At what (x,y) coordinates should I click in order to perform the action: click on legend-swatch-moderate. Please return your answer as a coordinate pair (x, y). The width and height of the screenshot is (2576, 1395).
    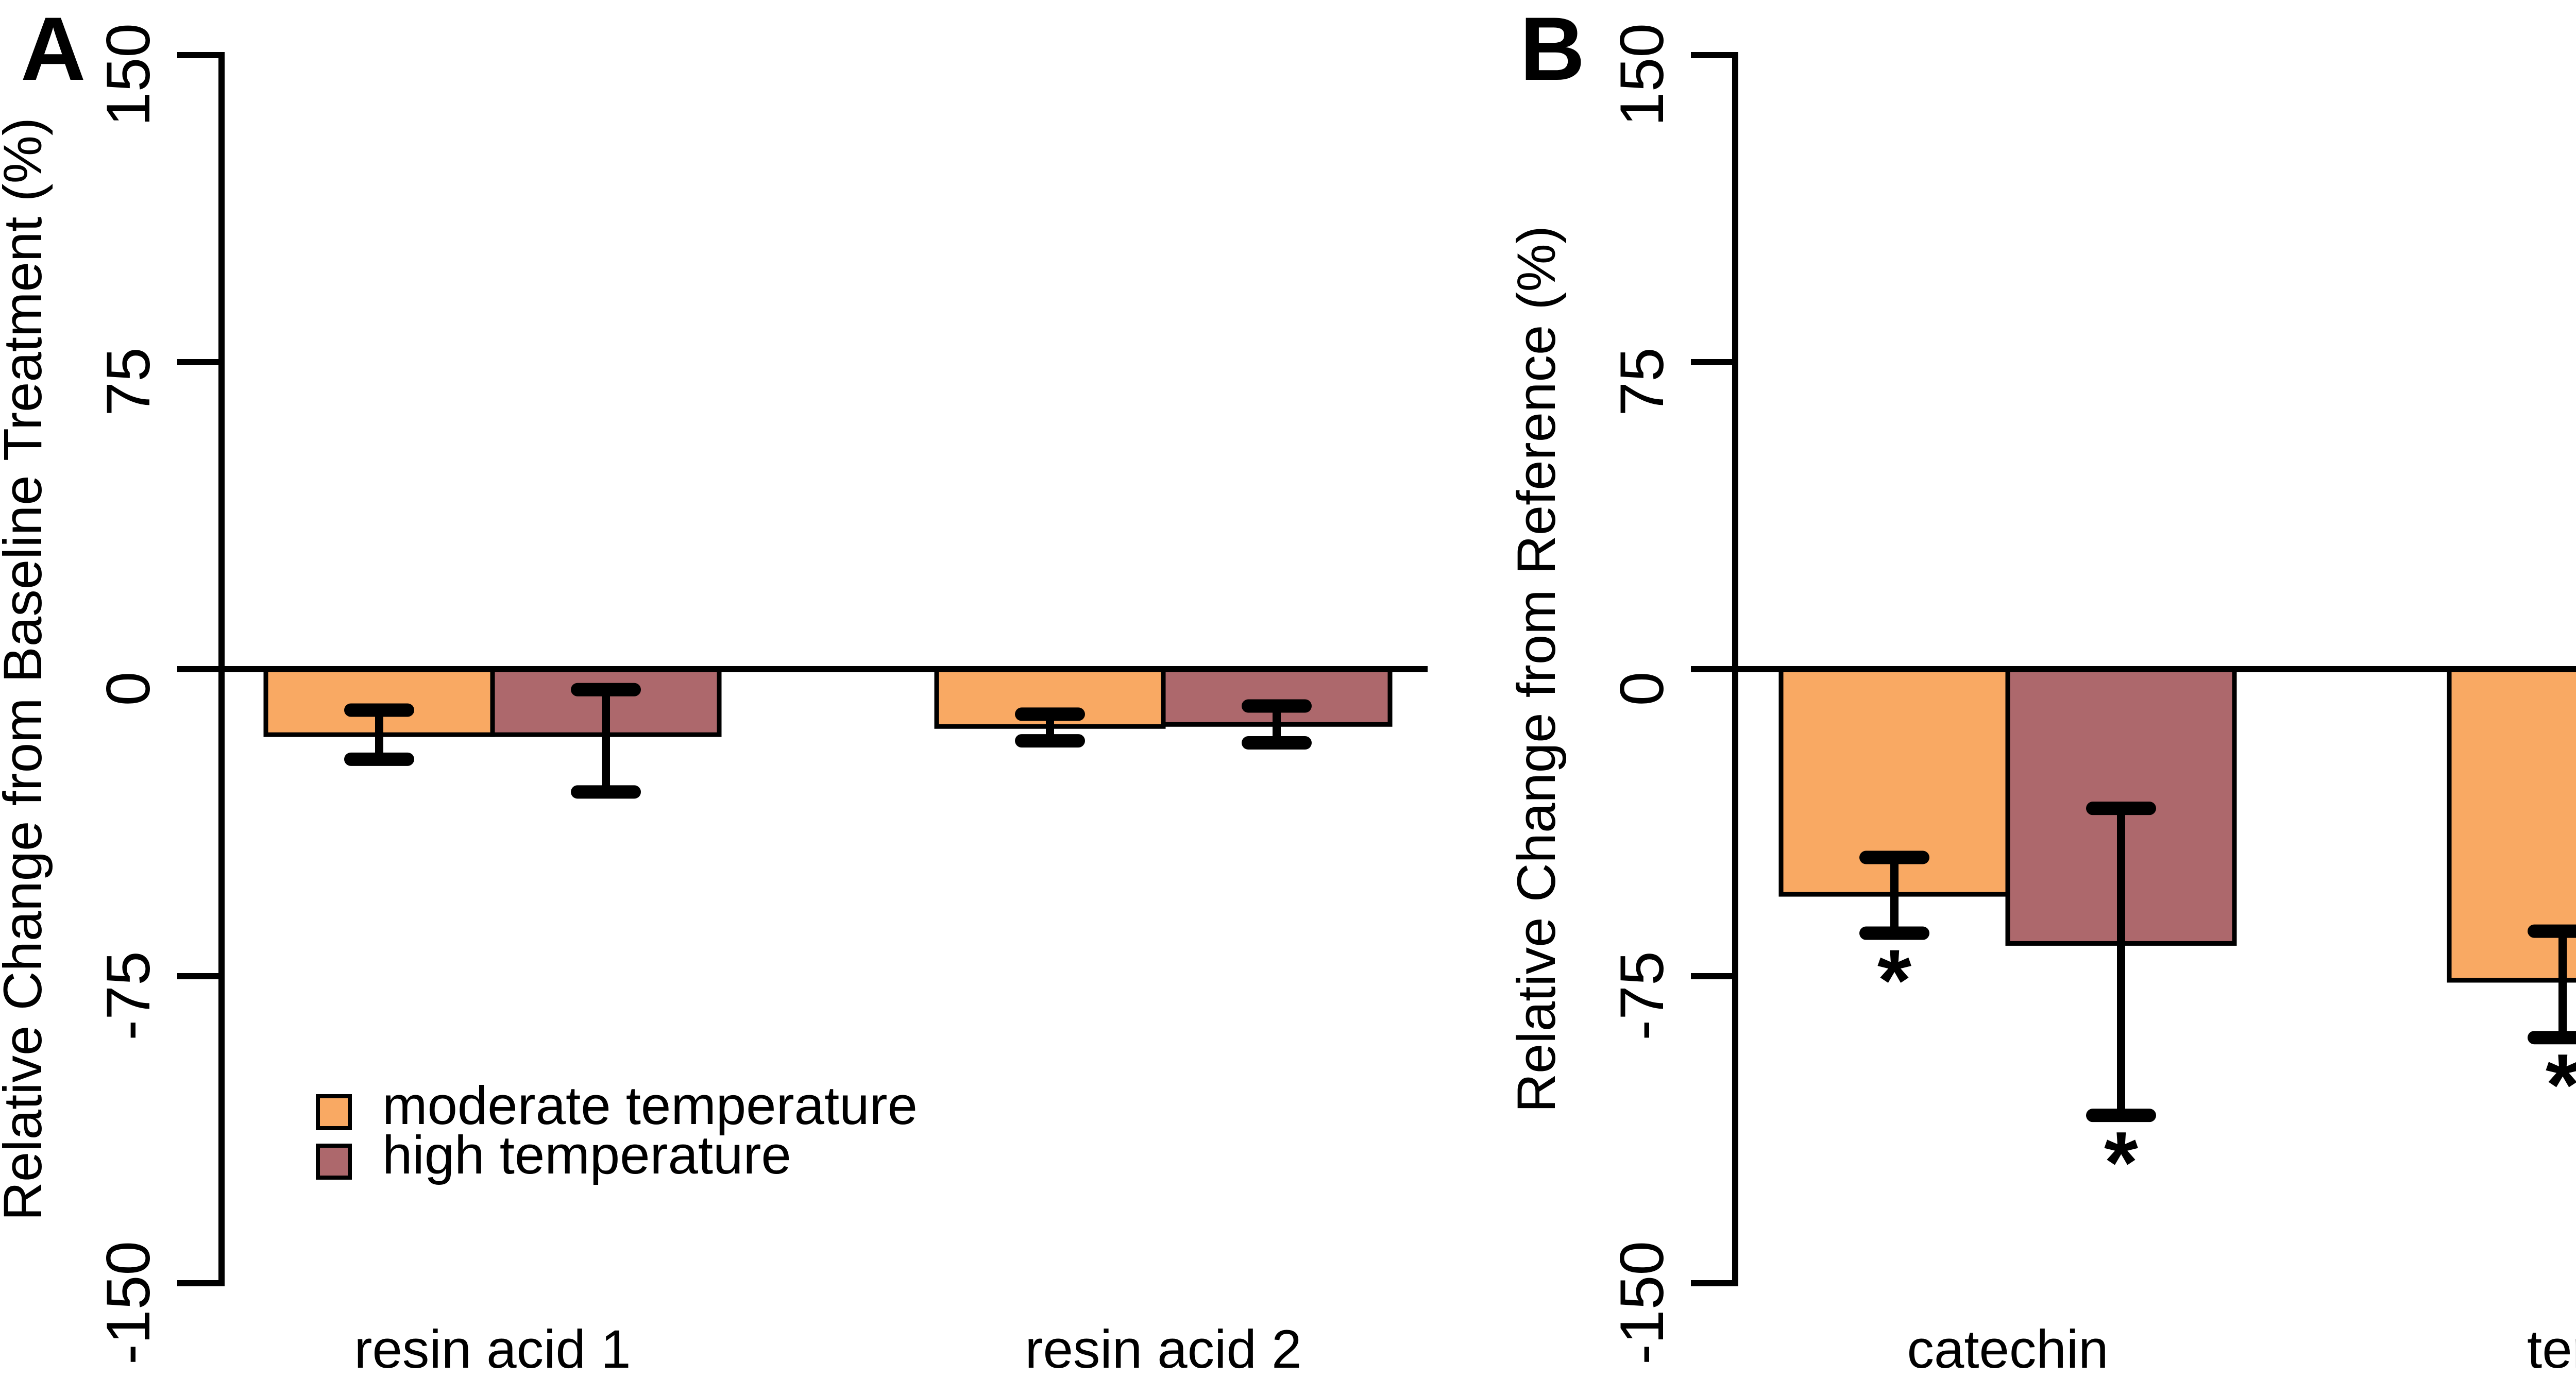
    Looking at the image, I should click on (334, 1112).